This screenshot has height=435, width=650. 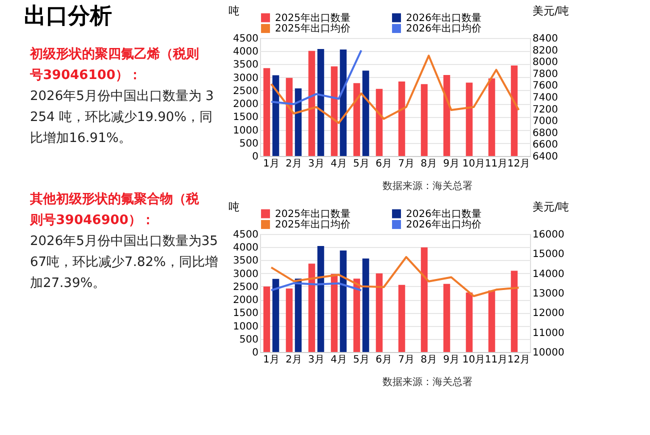 What do you see at coordinates (294, 360) in the screenshot?
I see `x-tick-label: 2月` at bounding box center [294, 360].